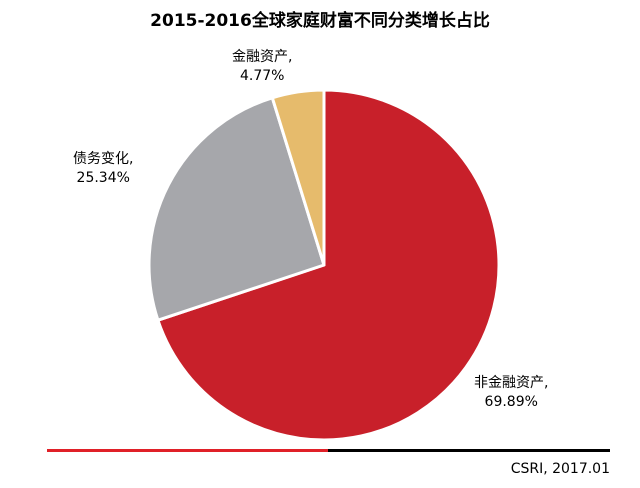  What do you see at coordinates (262, 76) in the screenshot?
I see `slice-percent-financial-assets: 4.77%` at bounding box center [262, 76].